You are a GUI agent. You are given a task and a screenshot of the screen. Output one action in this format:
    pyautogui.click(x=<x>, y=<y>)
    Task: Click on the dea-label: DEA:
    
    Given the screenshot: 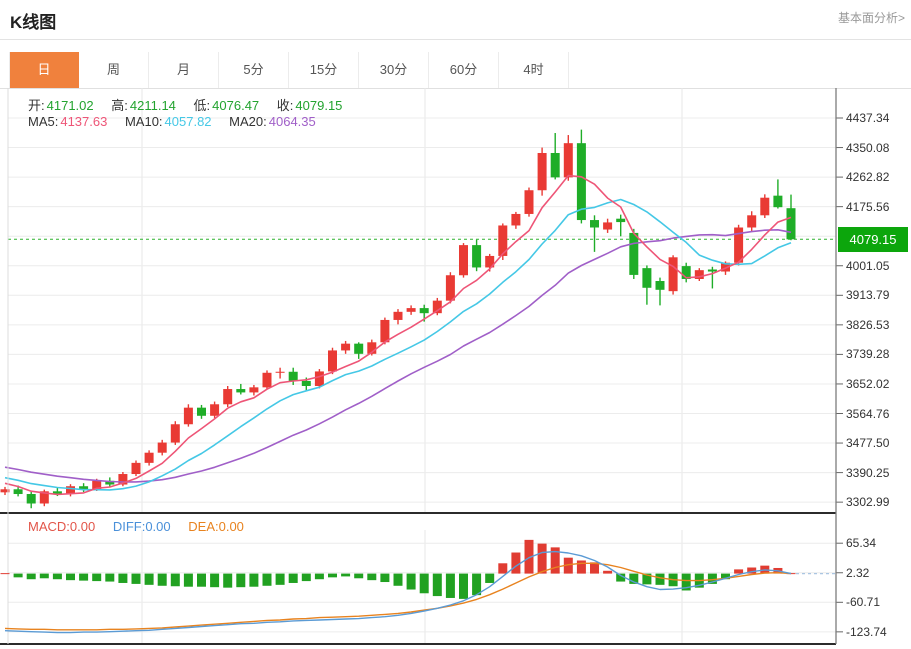 What is the action you would take?
    pyautogui.click(x=203, y=526)
    